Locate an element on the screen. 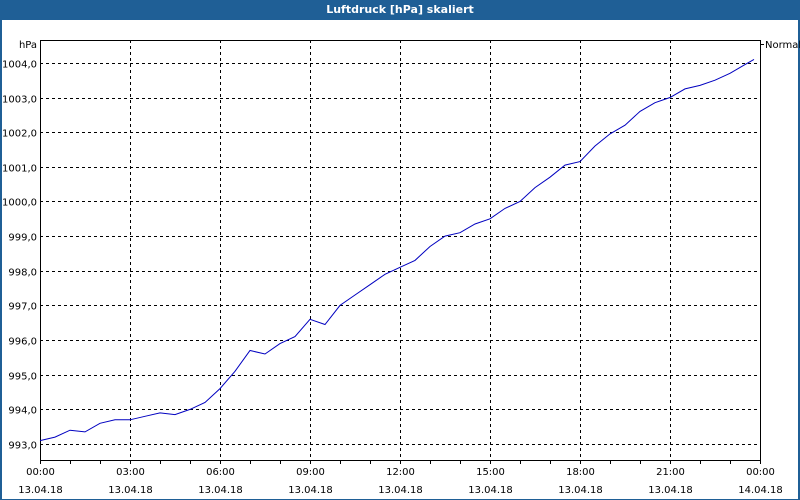 The image size is (800, 500). x-tick-time: 06:00 is located at coordinates (220, 472).